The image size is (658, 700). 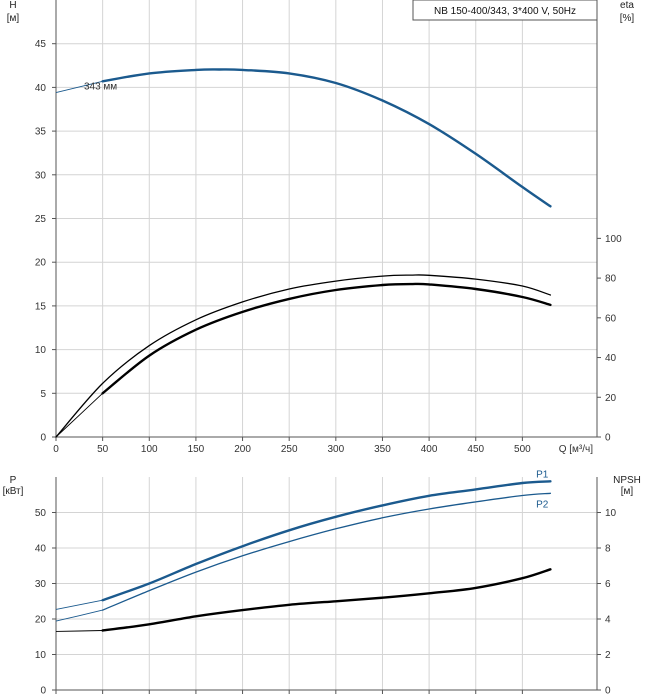 What do you see at coordinates (335, 449) in the screenshot?
I see `x-tick-label: 300` at bounding box center [335, 449].